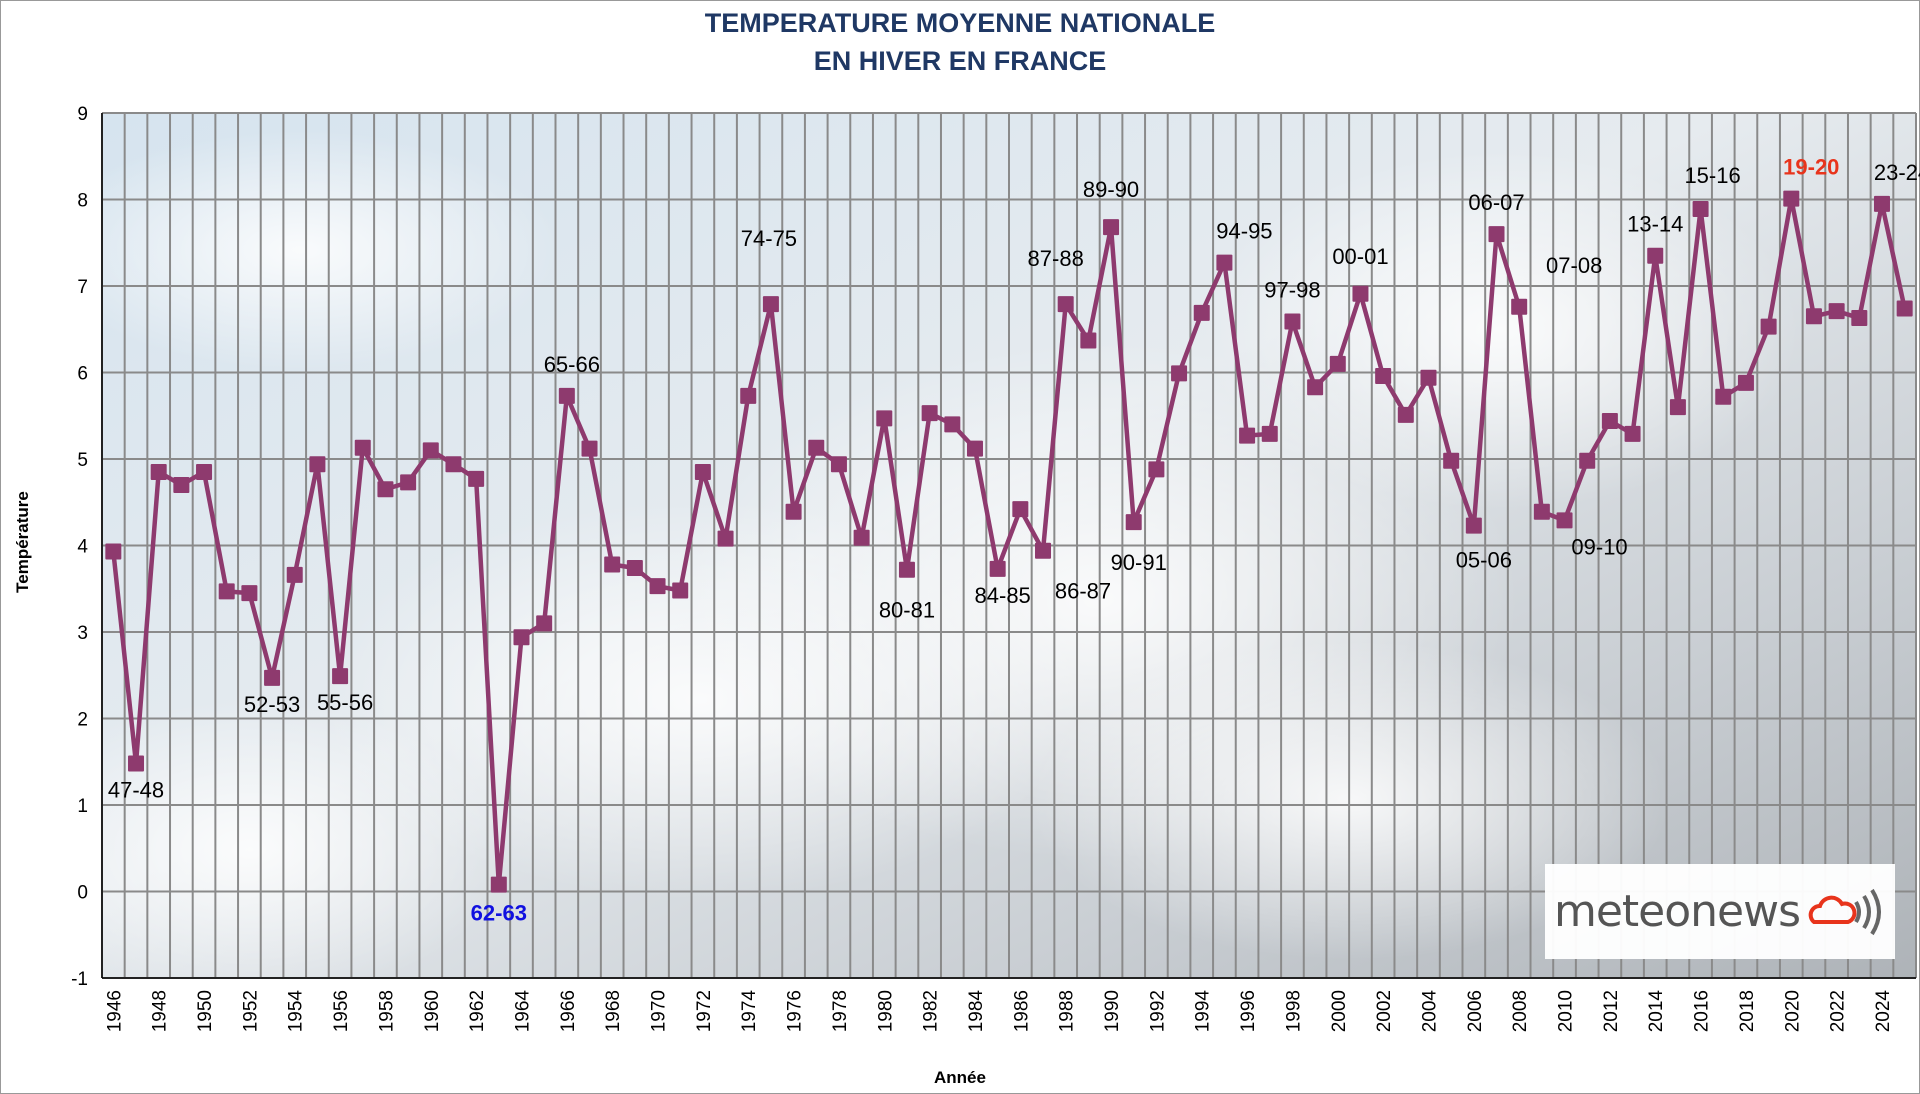  What do you see at coordinates (522, 1011) in the screenshot?
I see `x-tick-label: 1964` at bounding box center [522, 1011].